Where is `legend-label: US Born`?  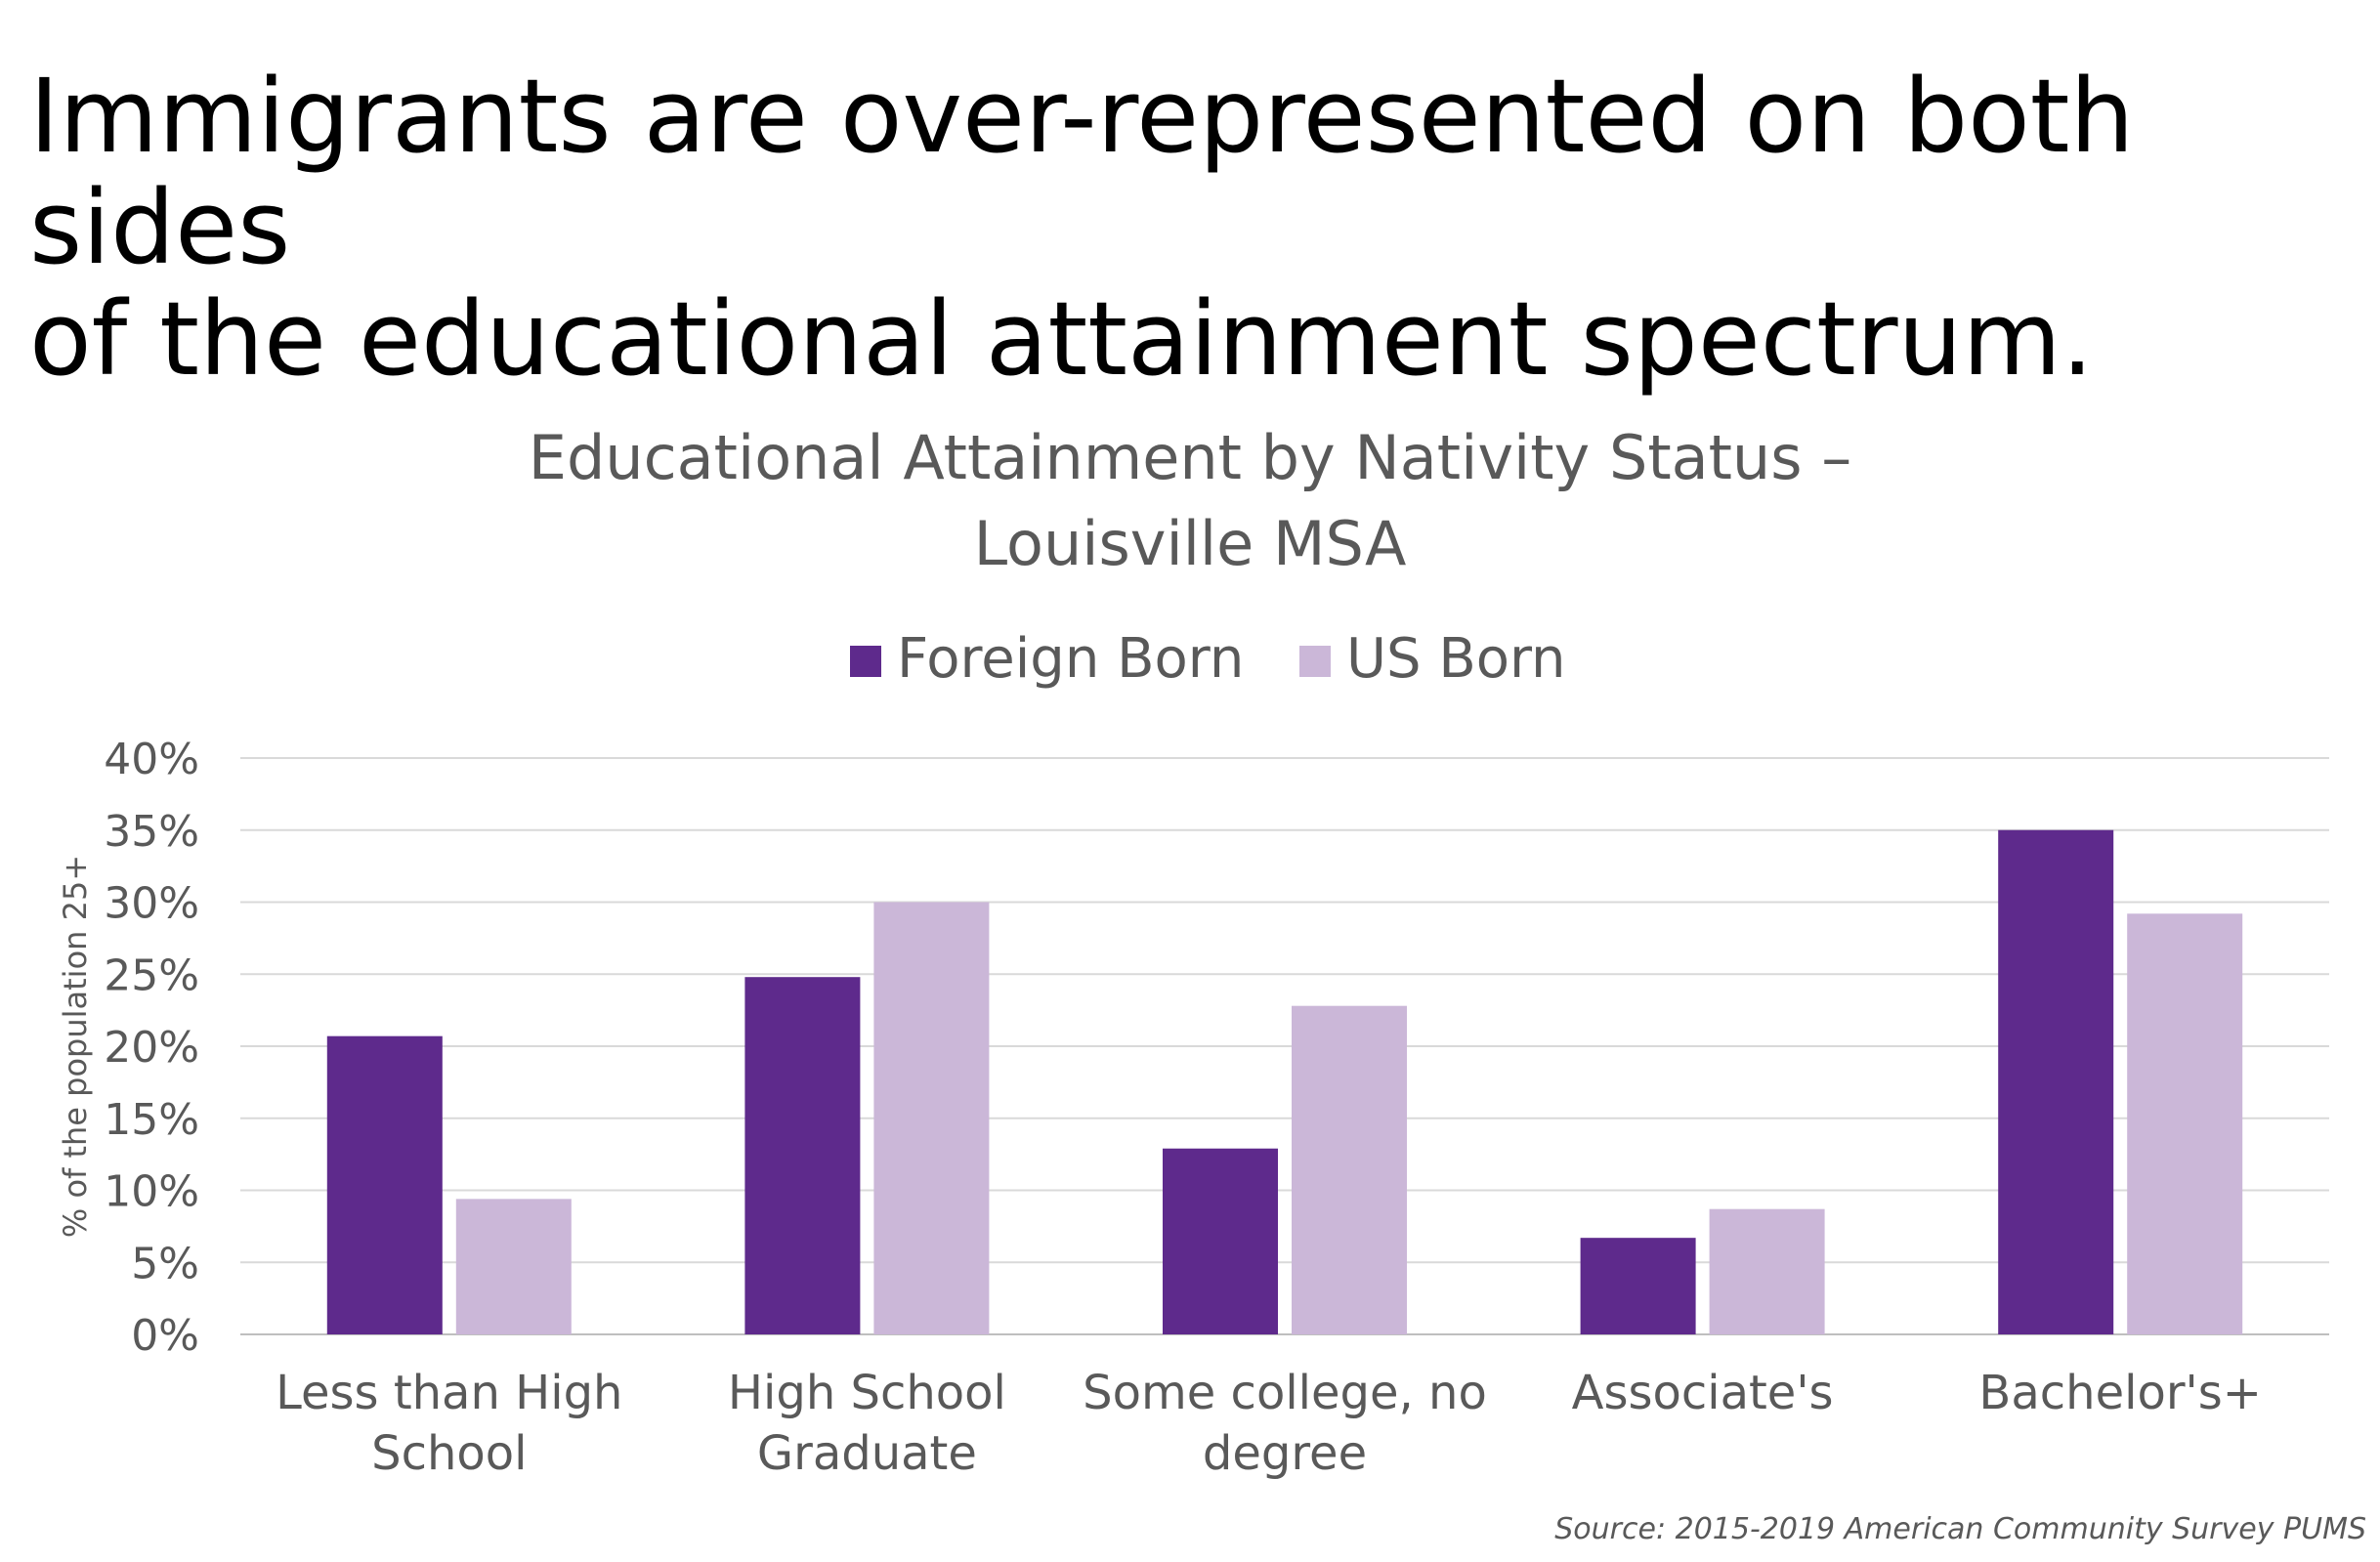
legend-label: US Born is located at coordinates (1456, 659).